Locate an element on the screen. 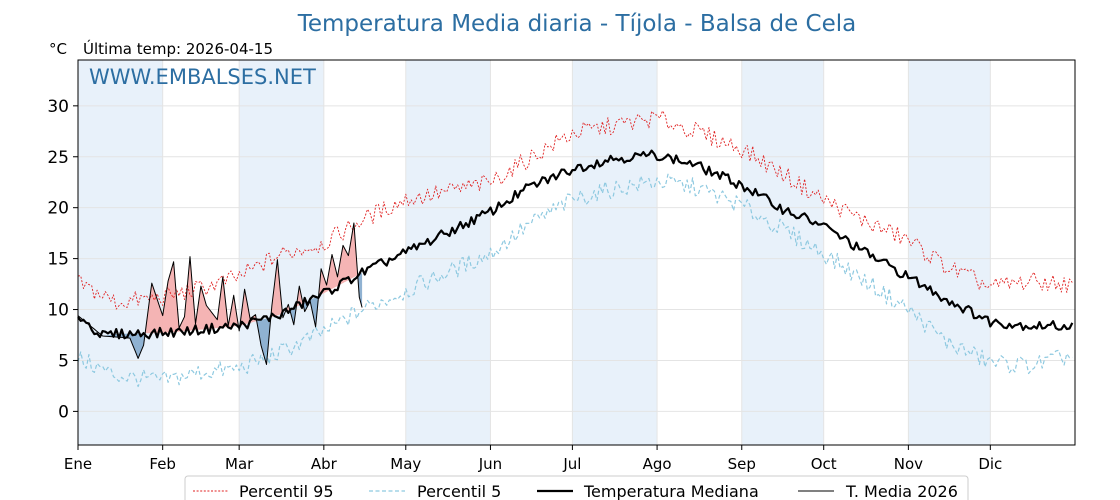 The height and width of the screenshot is (500, 1120). x-tick-label: Feb is located at coordinates (162, 464).